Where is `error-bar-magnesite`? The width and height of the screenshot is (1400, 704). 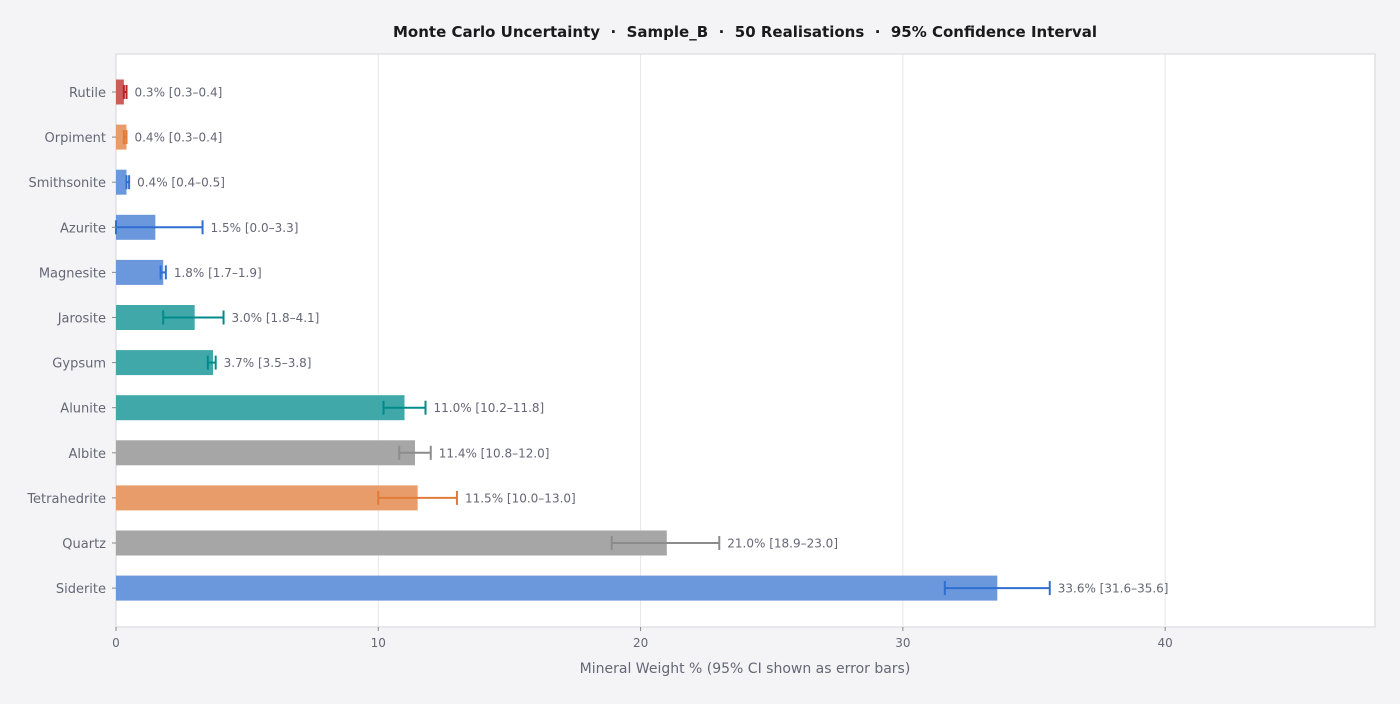
error-bar-magnesite is located at coordinates (163, 272).